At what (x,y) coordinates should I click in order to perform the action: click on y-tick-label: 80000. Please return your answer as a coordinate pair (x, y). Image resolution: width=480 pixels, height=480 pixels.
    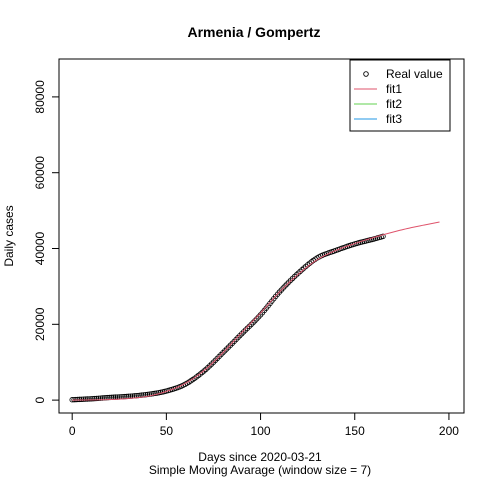
    Looking at the image, I should click on (40, 97).